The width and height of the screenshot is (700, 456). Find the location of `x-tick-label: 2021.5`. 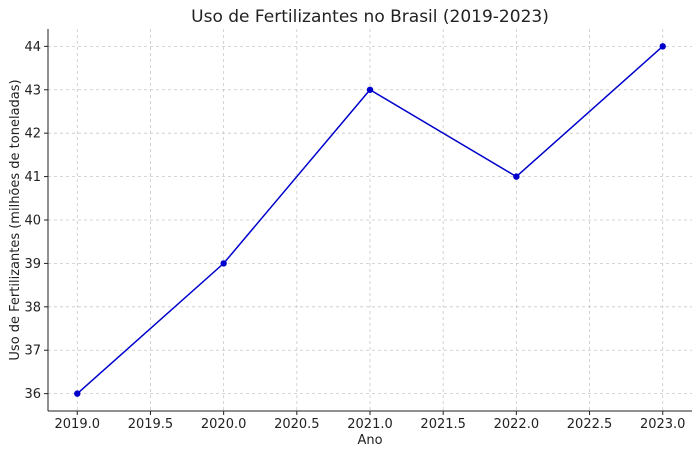

x-tick-label: 2021.5 is located at coordinates (443, 424).